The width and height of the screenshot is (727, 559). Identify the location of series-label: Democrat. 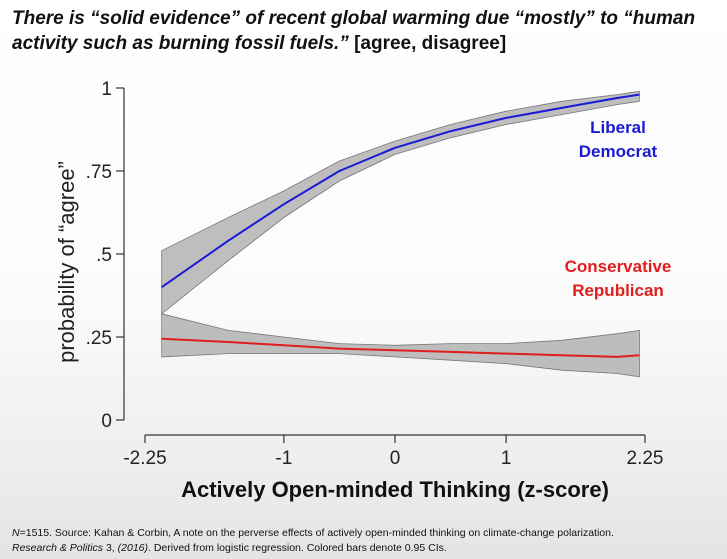
(618, 151).